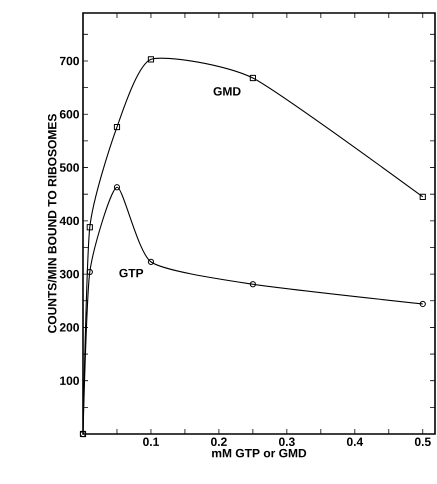 The height and width of the screenshot is (484, 437). What do you see at coordinates (219, 442) in the screenshot?
I see `x-tick-label: 0.2` at bounding box center [219, 442].